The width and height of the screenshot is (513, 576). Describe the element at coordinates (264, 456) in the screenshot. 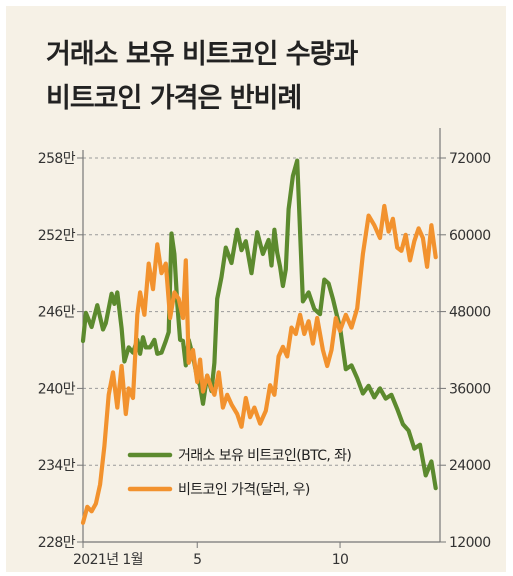

I see `legend-label-btc-holdings: 거래소 보유 비트코인(BTC, 좌)` at that location.